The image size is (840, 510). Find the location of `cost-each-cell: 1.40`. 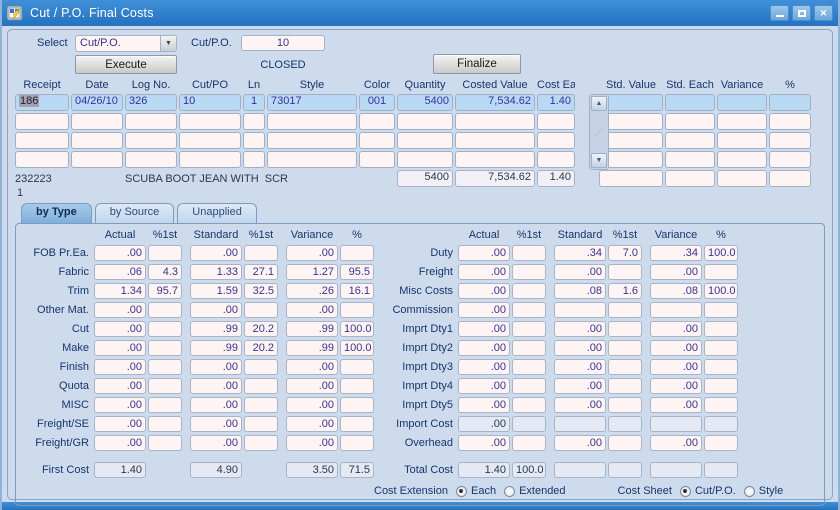

cost-each-cell: 1.40 is located at coordinates (556, 102).